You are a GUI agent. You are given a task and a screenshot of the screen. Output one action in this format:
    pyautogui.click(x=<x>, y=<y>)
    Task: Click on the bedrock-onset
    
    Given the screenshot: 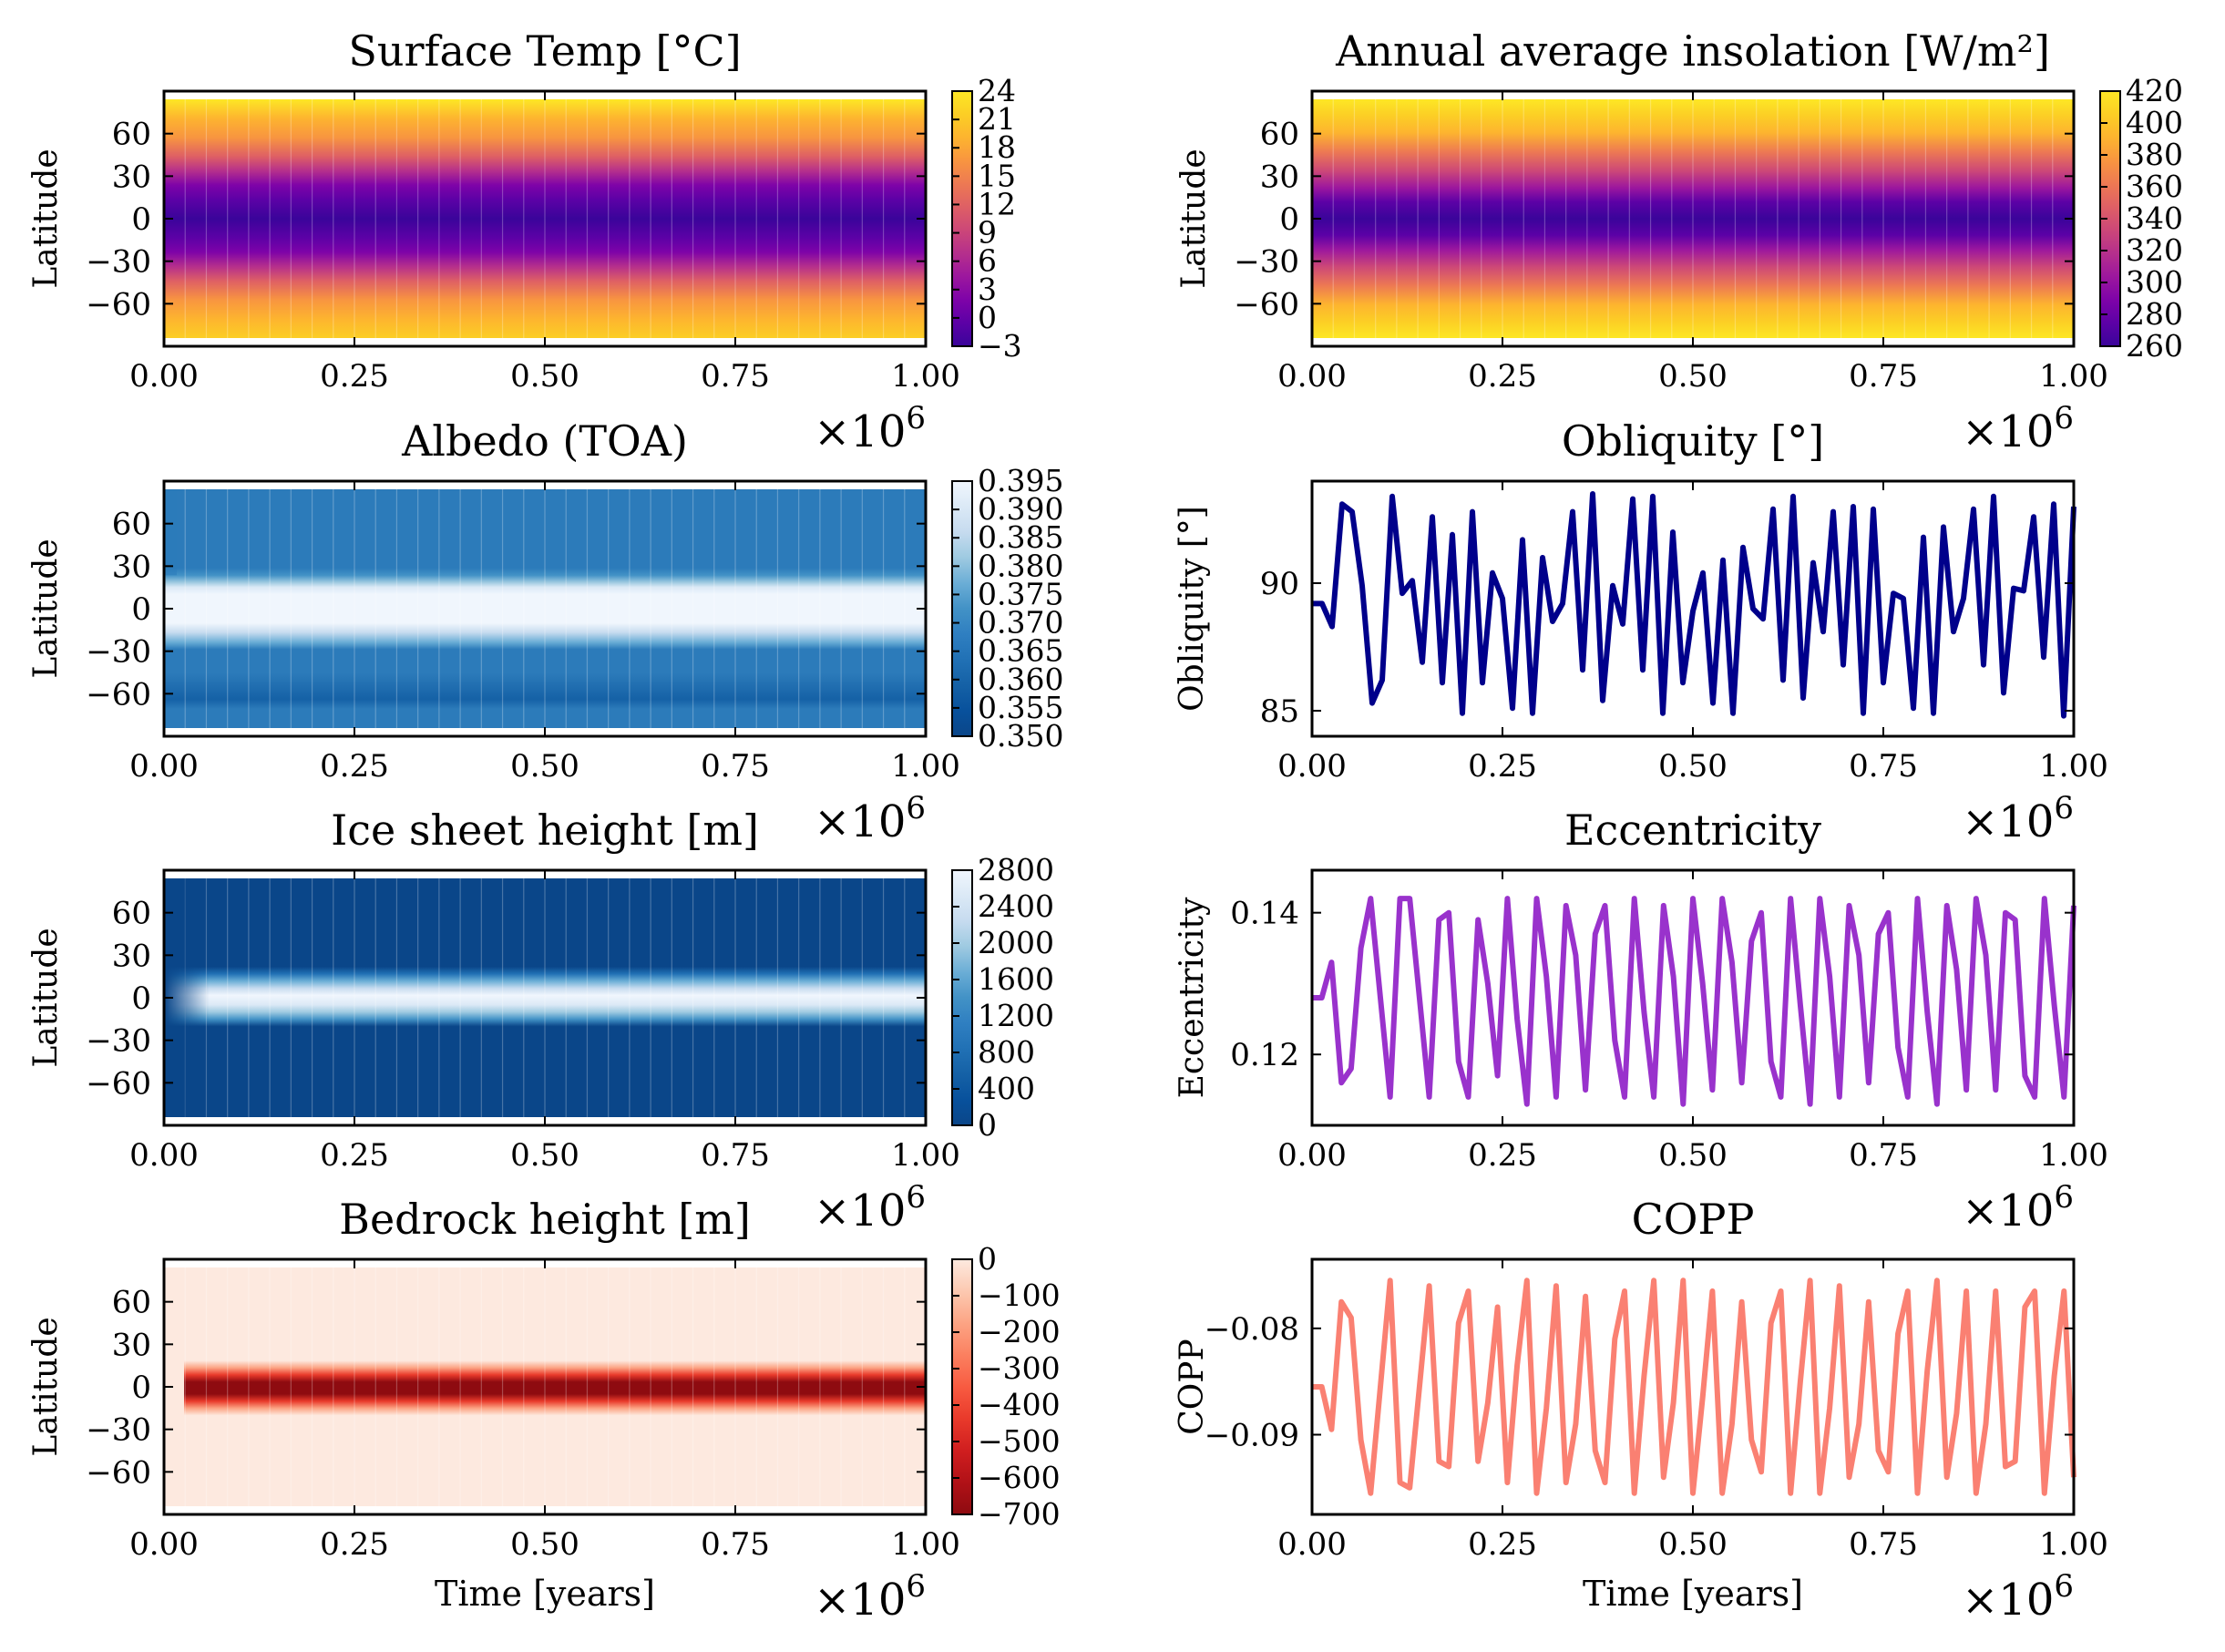 What is the action you would take?
    pyautogui.click(x=174, y=1386)
    